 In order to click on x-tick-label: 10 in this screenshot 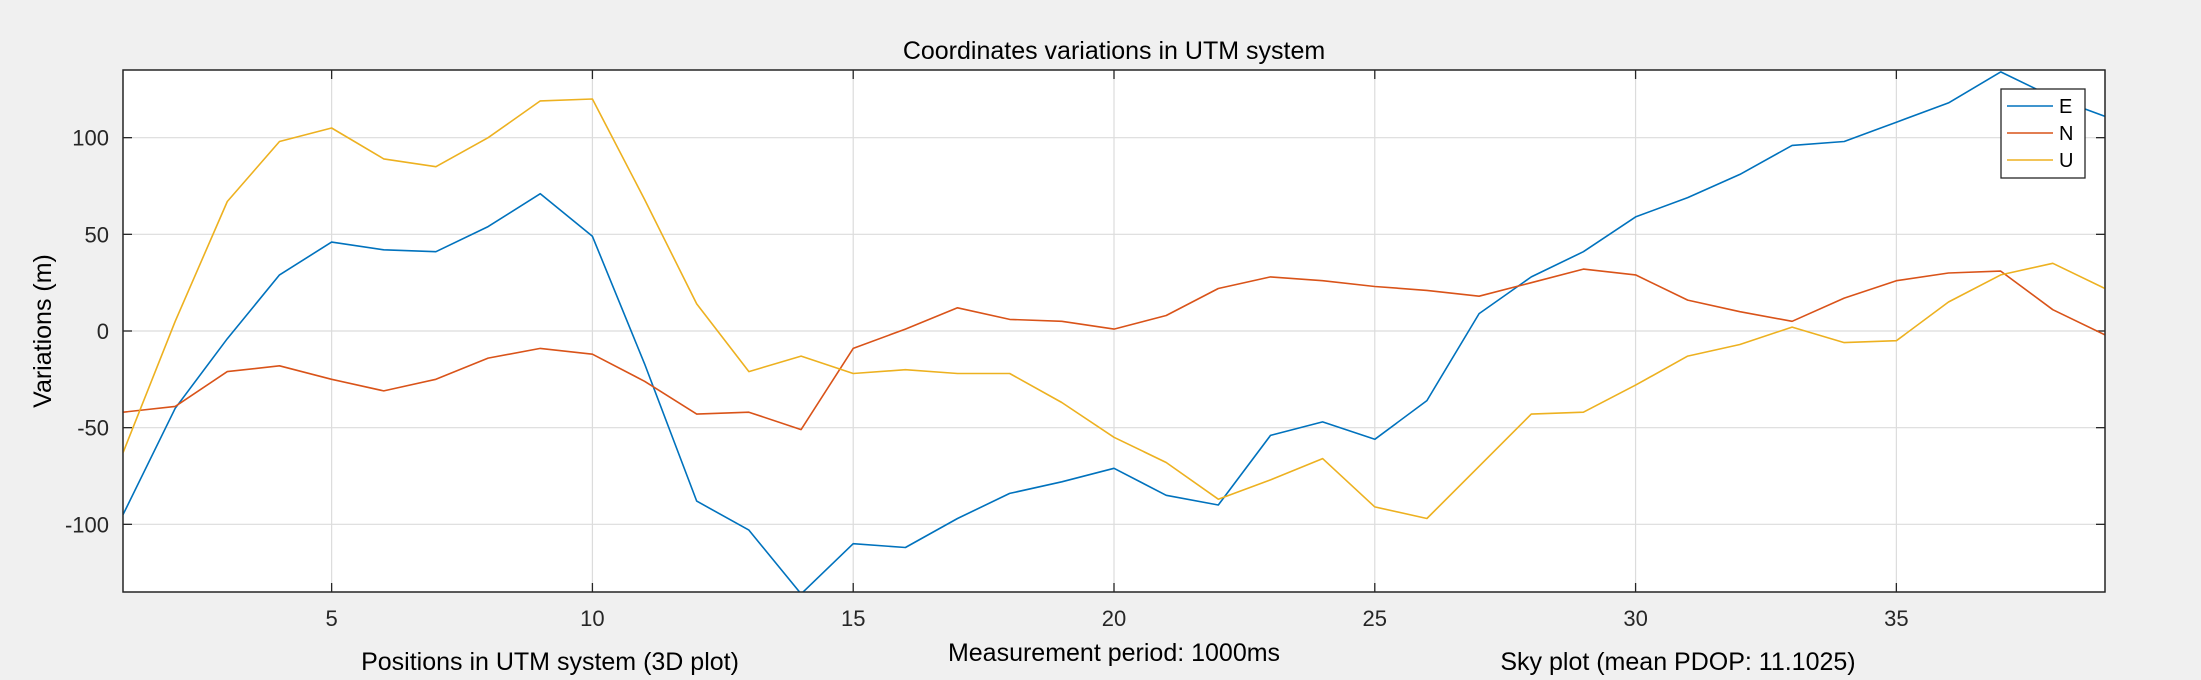, I will do `click(592, 618)`.